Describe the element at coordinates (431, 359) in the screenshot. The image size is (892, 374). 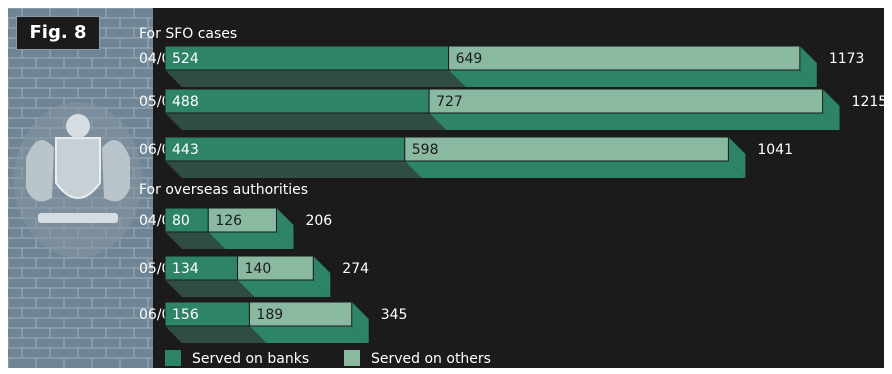
I see `legend-label: Served on others` at that location.